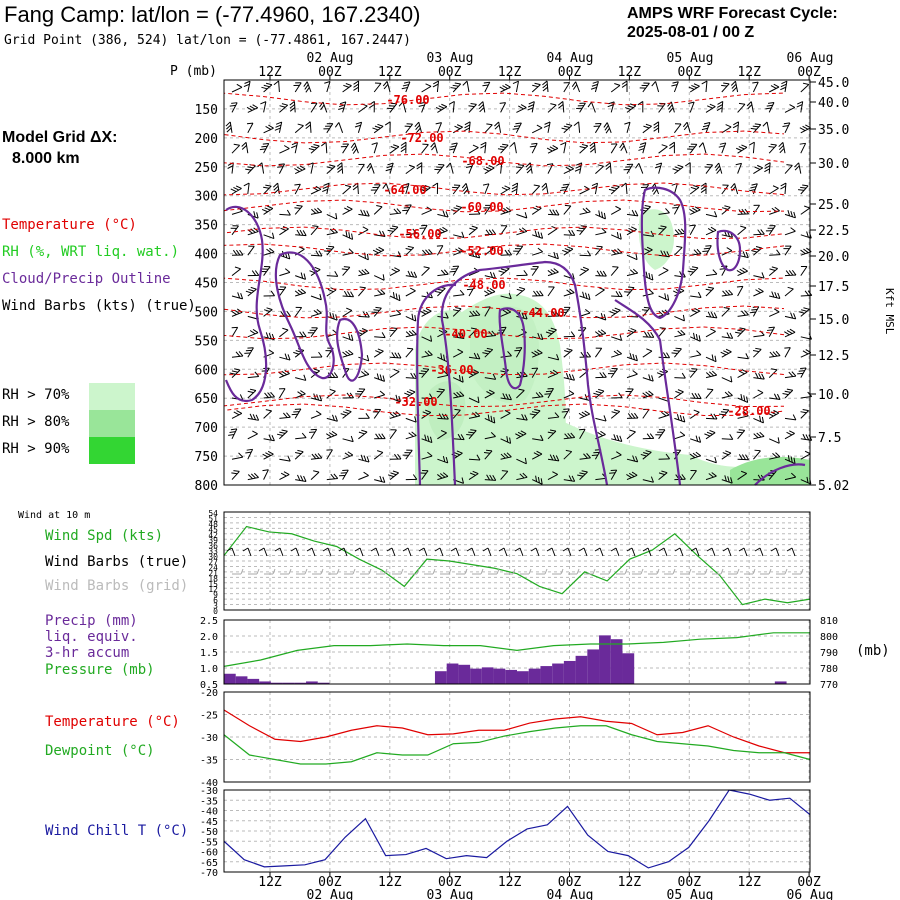  I want to click on grid-wind-barb-flag, so click(498, 571).